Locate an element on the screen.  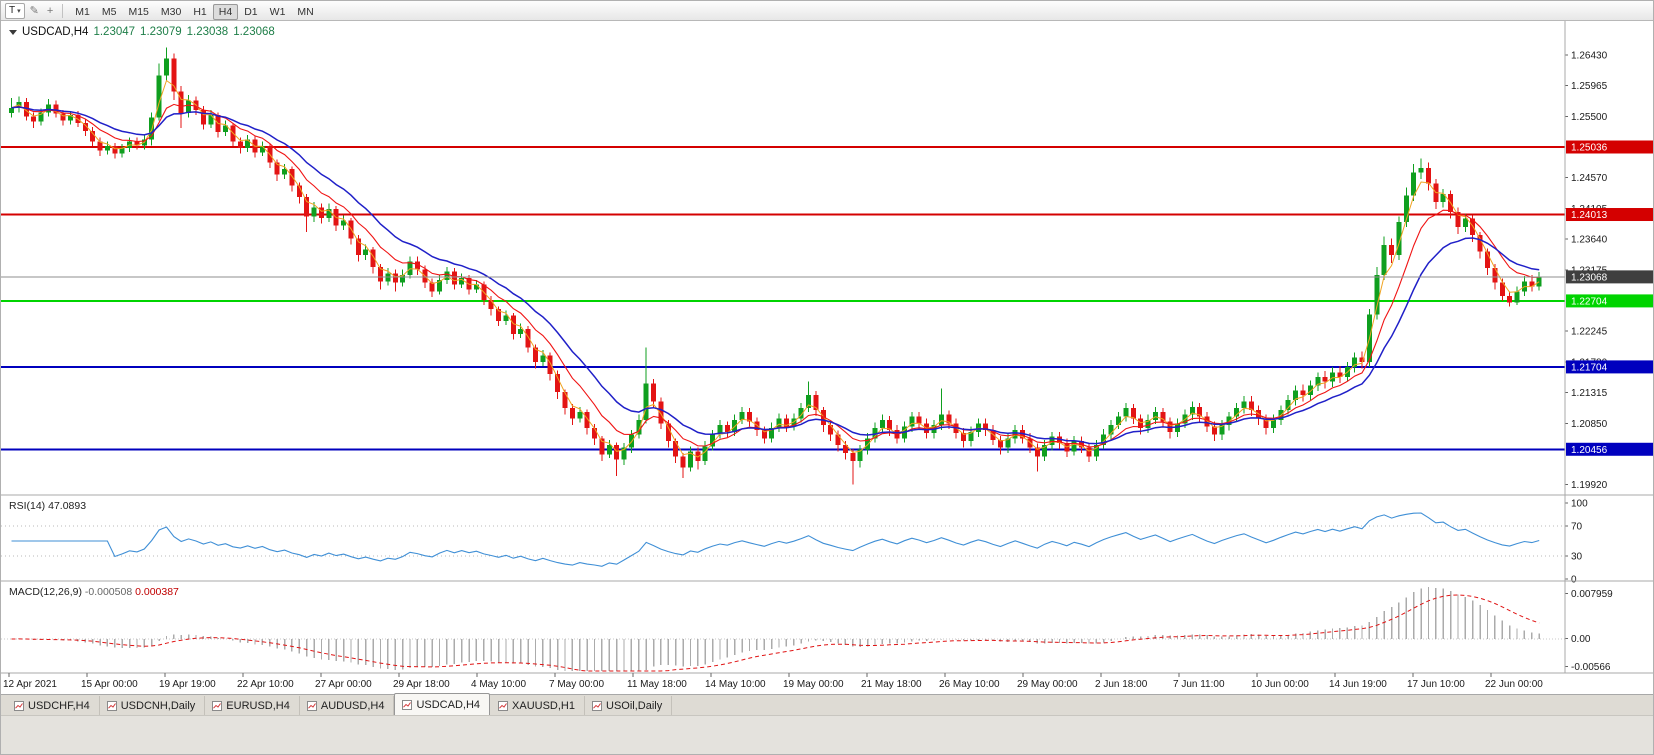
svg-text: 15 Apr 00:00 is located at coordinates (109, 684).